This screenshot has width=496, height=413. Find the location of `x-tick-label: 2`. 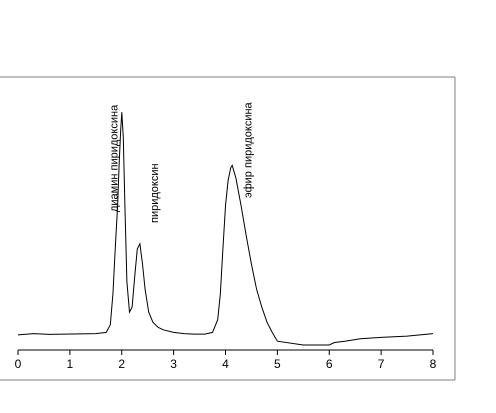

x-tick-label: 2 is located at coordinates (121, 364).